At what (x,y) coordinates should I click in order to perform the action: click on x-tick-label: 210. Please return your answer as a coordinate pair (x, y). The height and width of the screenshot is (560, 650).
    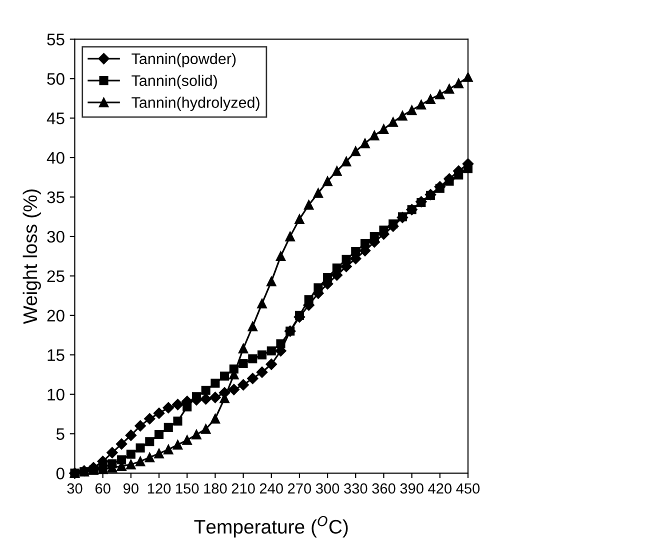
    Looking at the image, I should click on (243, 488).